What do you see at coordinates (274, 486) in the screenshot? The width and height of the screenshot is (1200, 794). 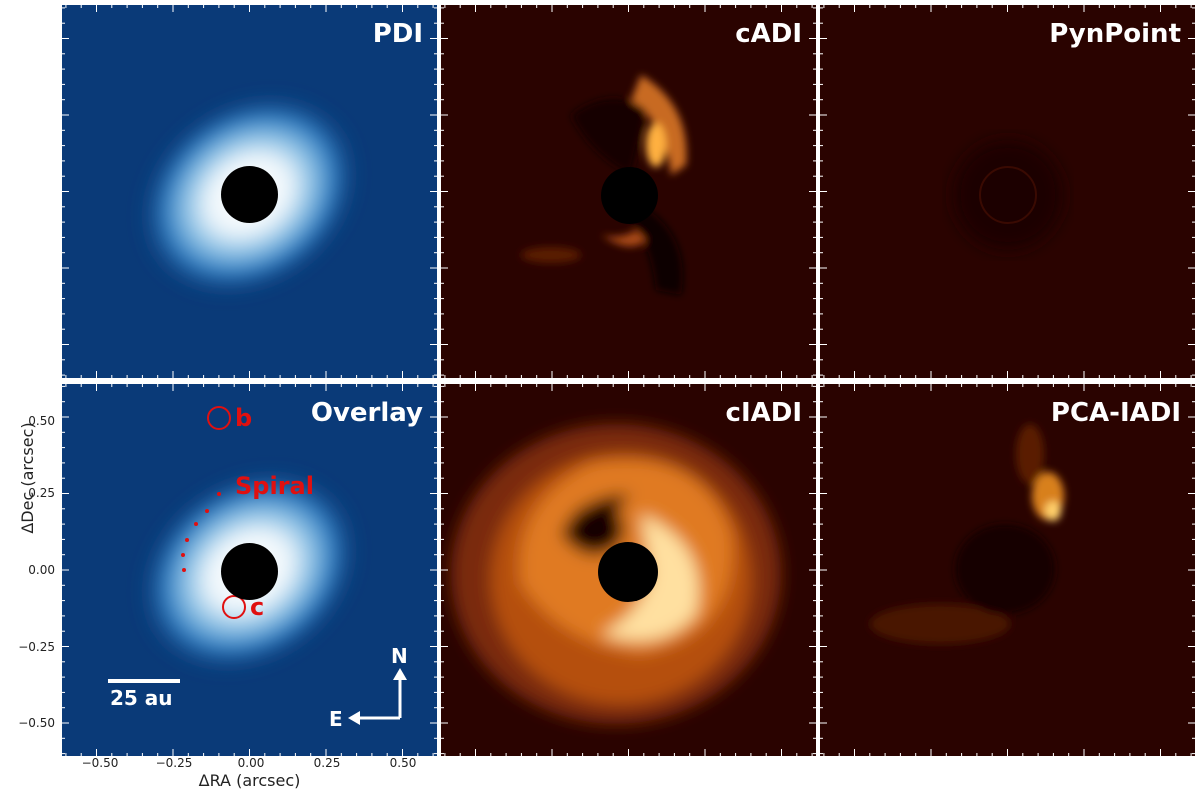 I see `spiral-label: Spiral` at bounding box center [274, 486].